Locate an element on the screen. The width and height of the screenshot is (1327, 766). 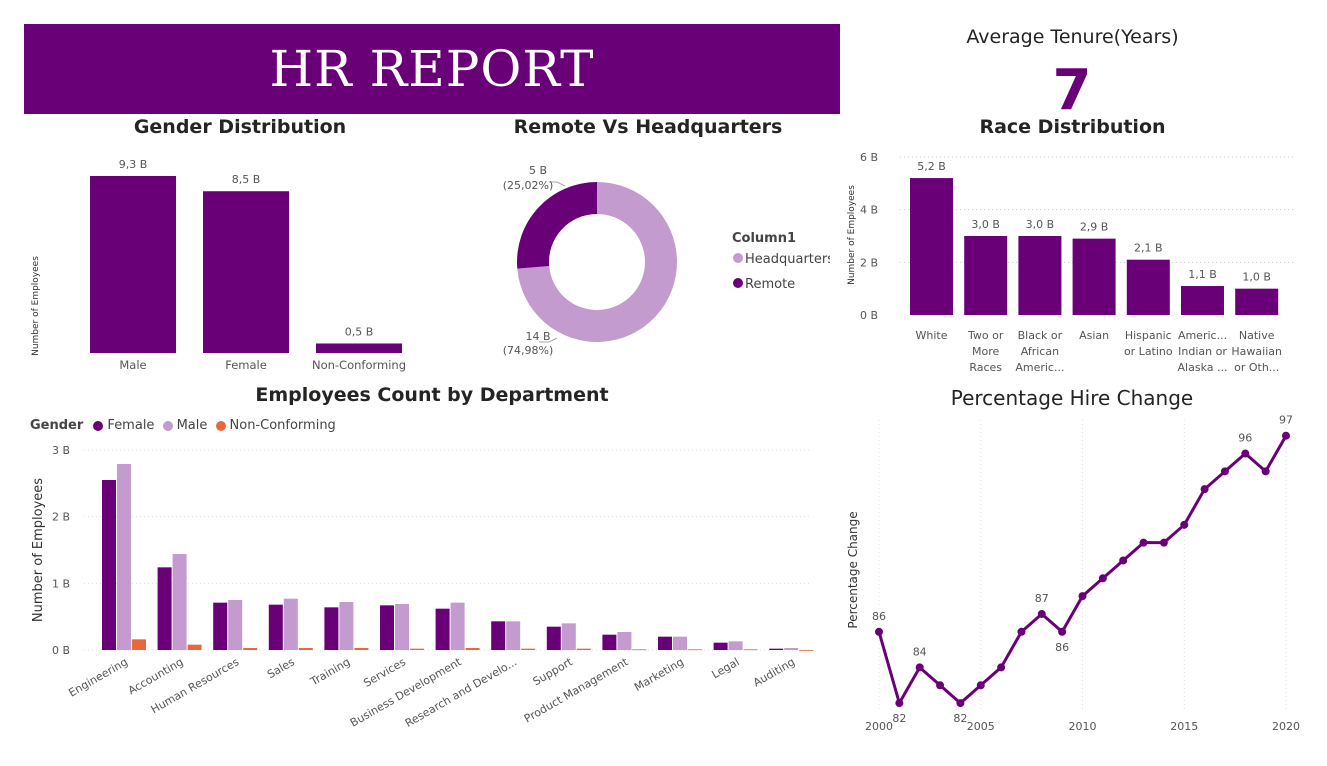
remote-legend-title: Column1 is located at coordinates (764, 238).